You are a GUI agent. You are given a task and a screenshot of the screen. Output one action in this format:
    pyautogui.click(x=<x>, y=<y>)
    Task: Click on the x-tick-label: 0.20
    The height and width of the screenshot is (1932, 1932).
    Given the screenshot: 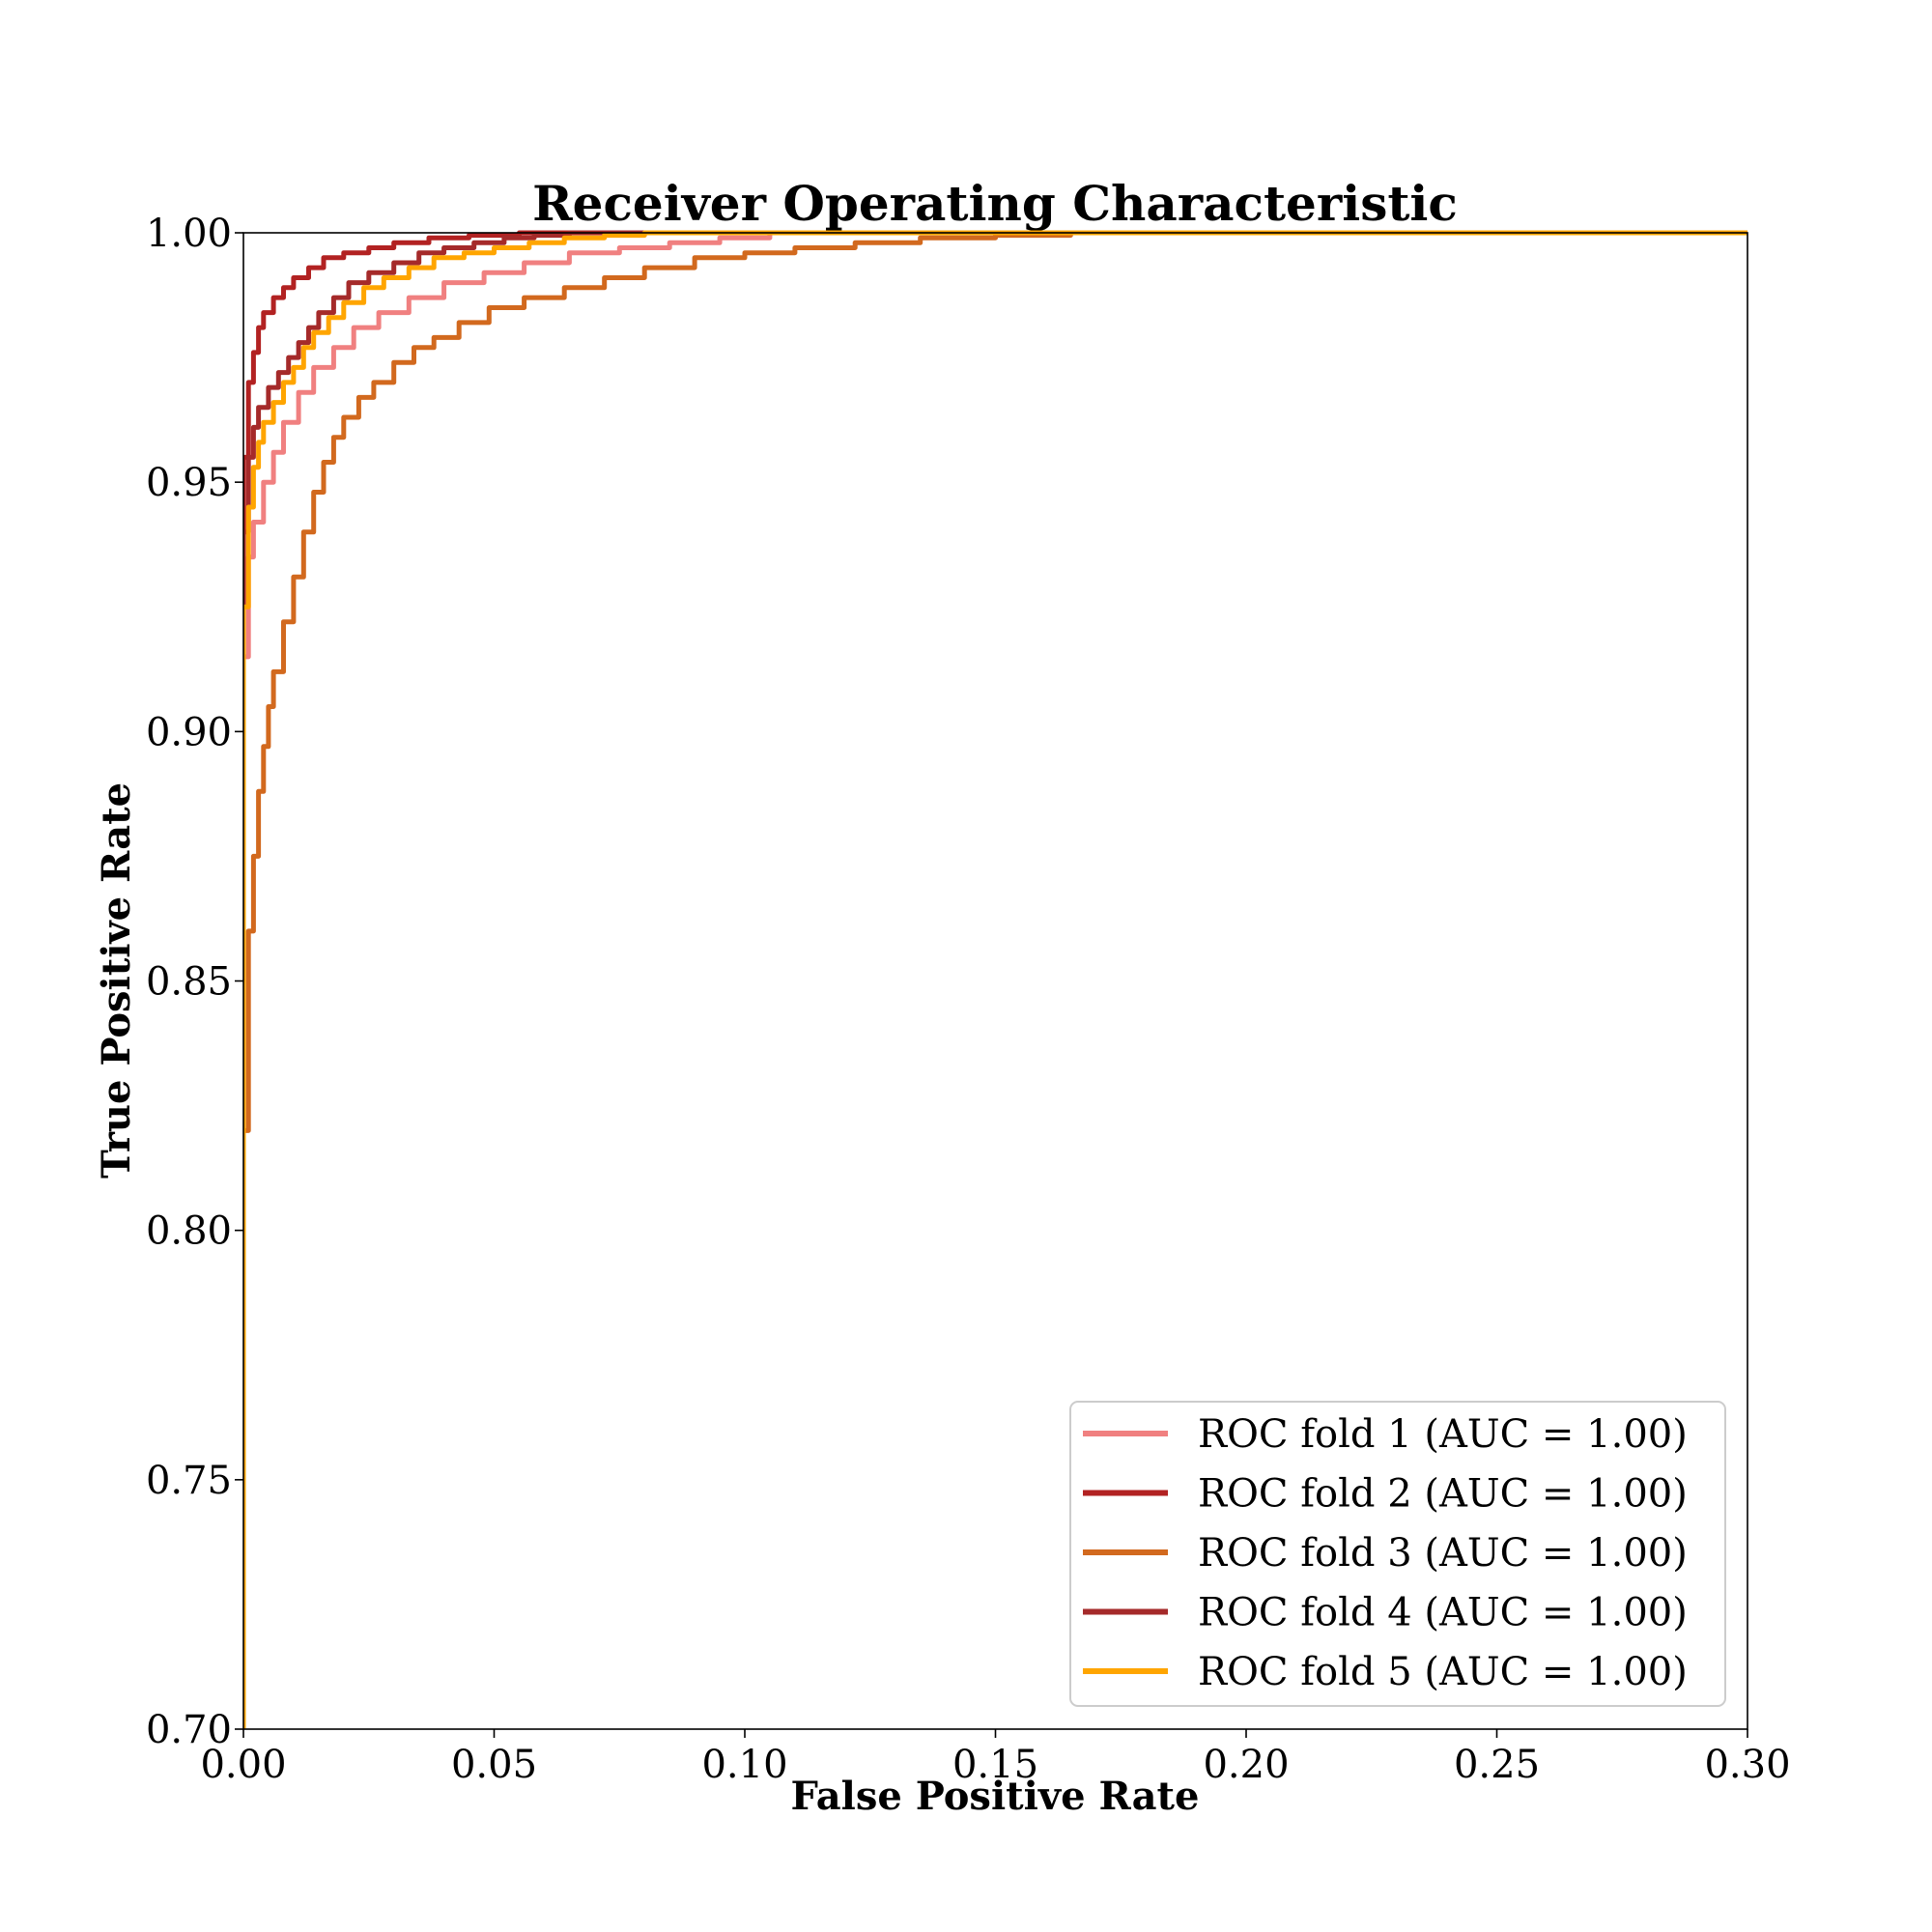 What is the action you would take?
    pyautogui.click(x=1246, y=1765)
    